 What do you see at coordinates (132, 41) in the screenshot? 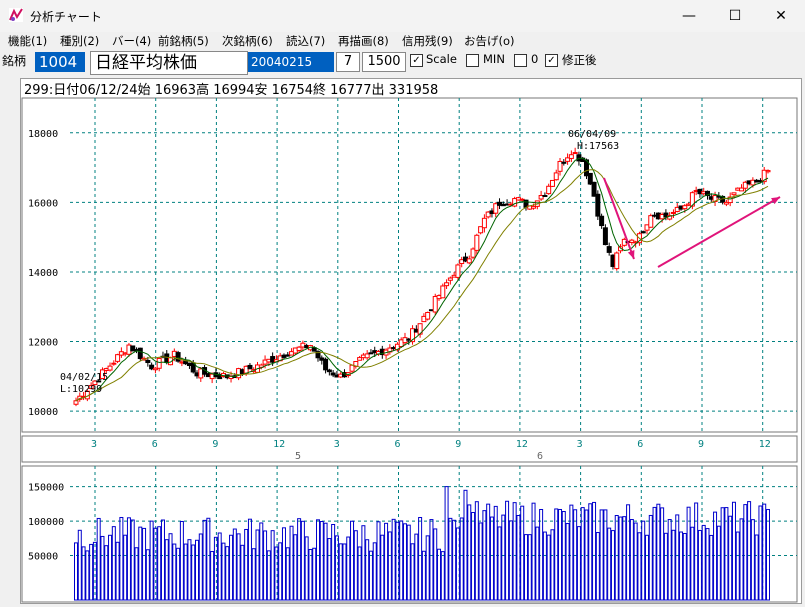
I see `menu-bar-type: バー(4)` at bounding box center [132, 41].